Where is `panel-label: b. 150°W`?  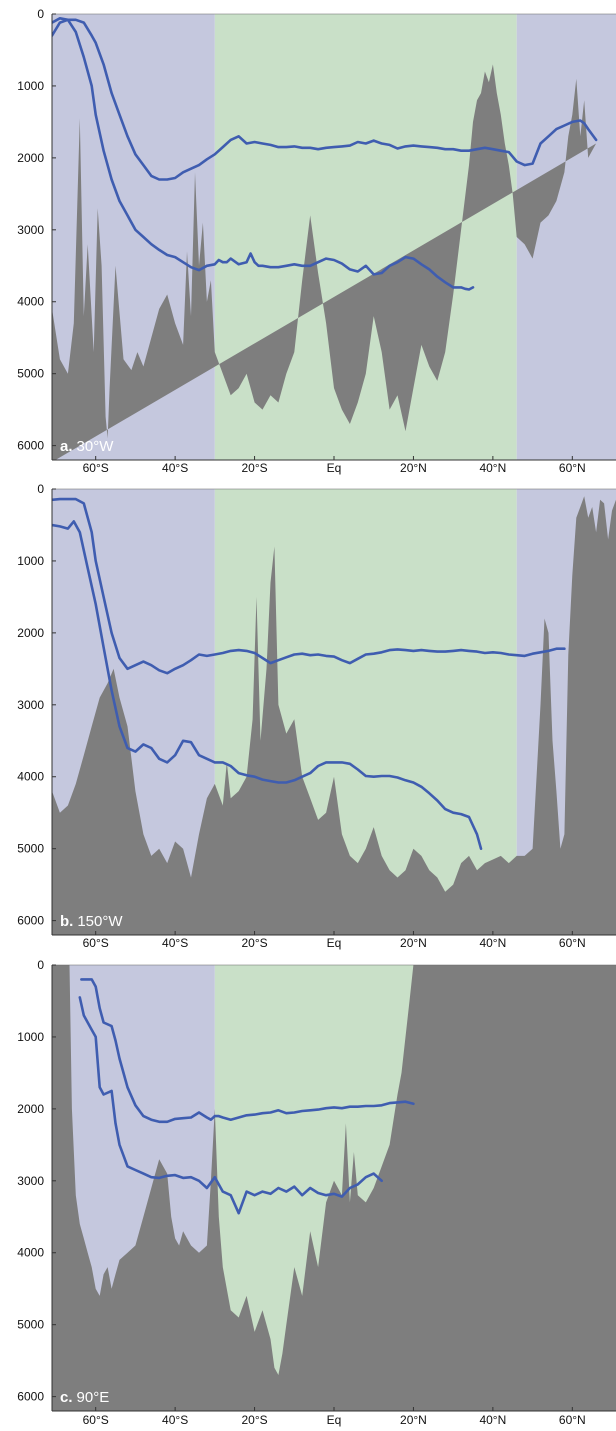
panel-label: b. 150°W is located at coordinates (91, 921).